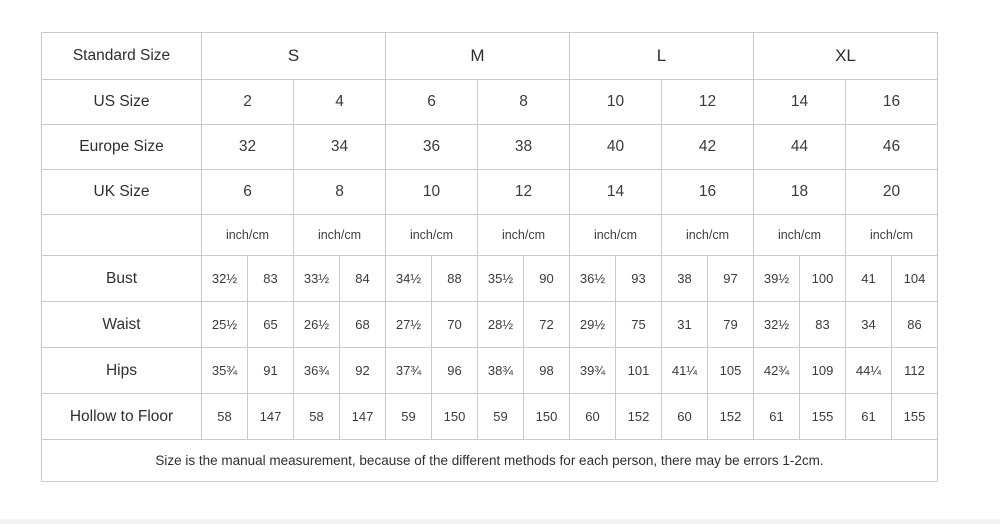  I want to click on size-value-cell: 38, so click(523, 147).